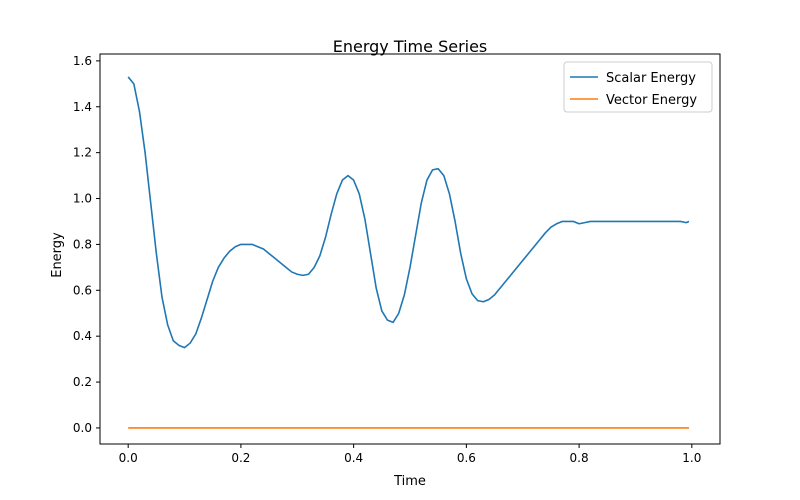  I want to click on y-tick-label: 1.0, so click(82, 199).